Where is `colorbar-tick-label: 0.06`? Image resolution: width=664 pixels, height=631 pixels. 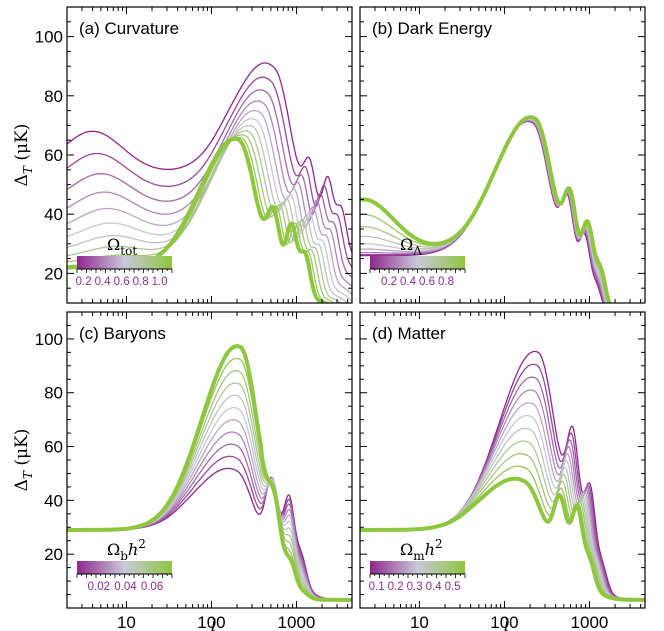
colorbar-tick-label: 0.06 is located at coordinates (152, 587).